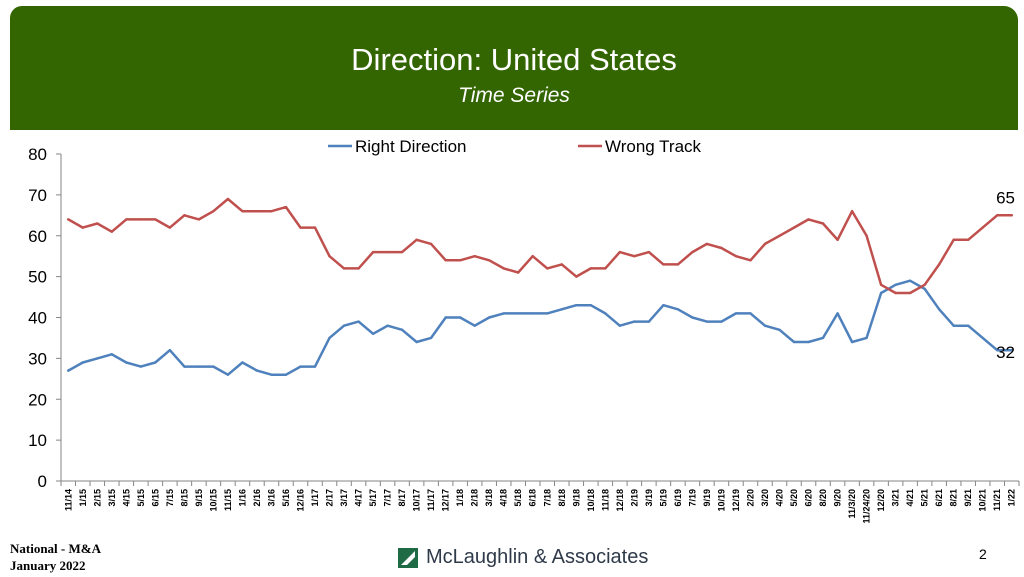 This screenshot has width=1024, height=577. Describe the element at coordinates (228, 500) in the screenshot. I see `x-tick-label: 11/15` at that location.